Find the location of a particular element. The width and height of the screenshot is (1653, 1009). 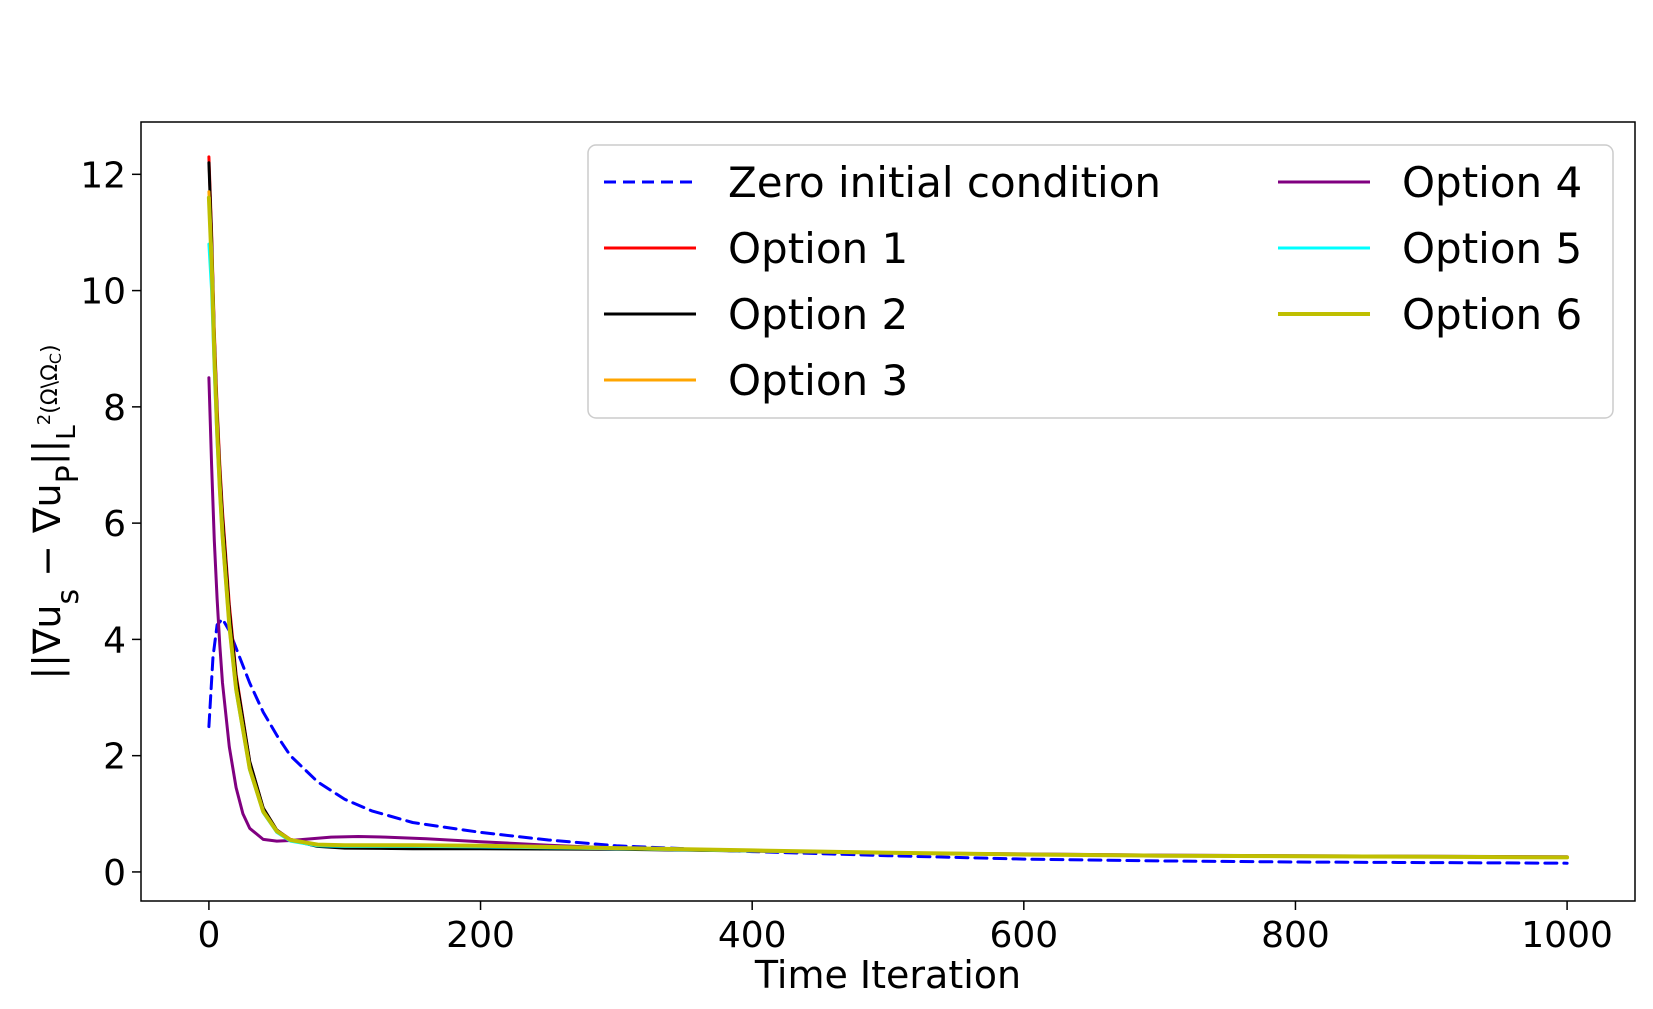

x-tick-label: 400 is located at coordinates (752, 935).